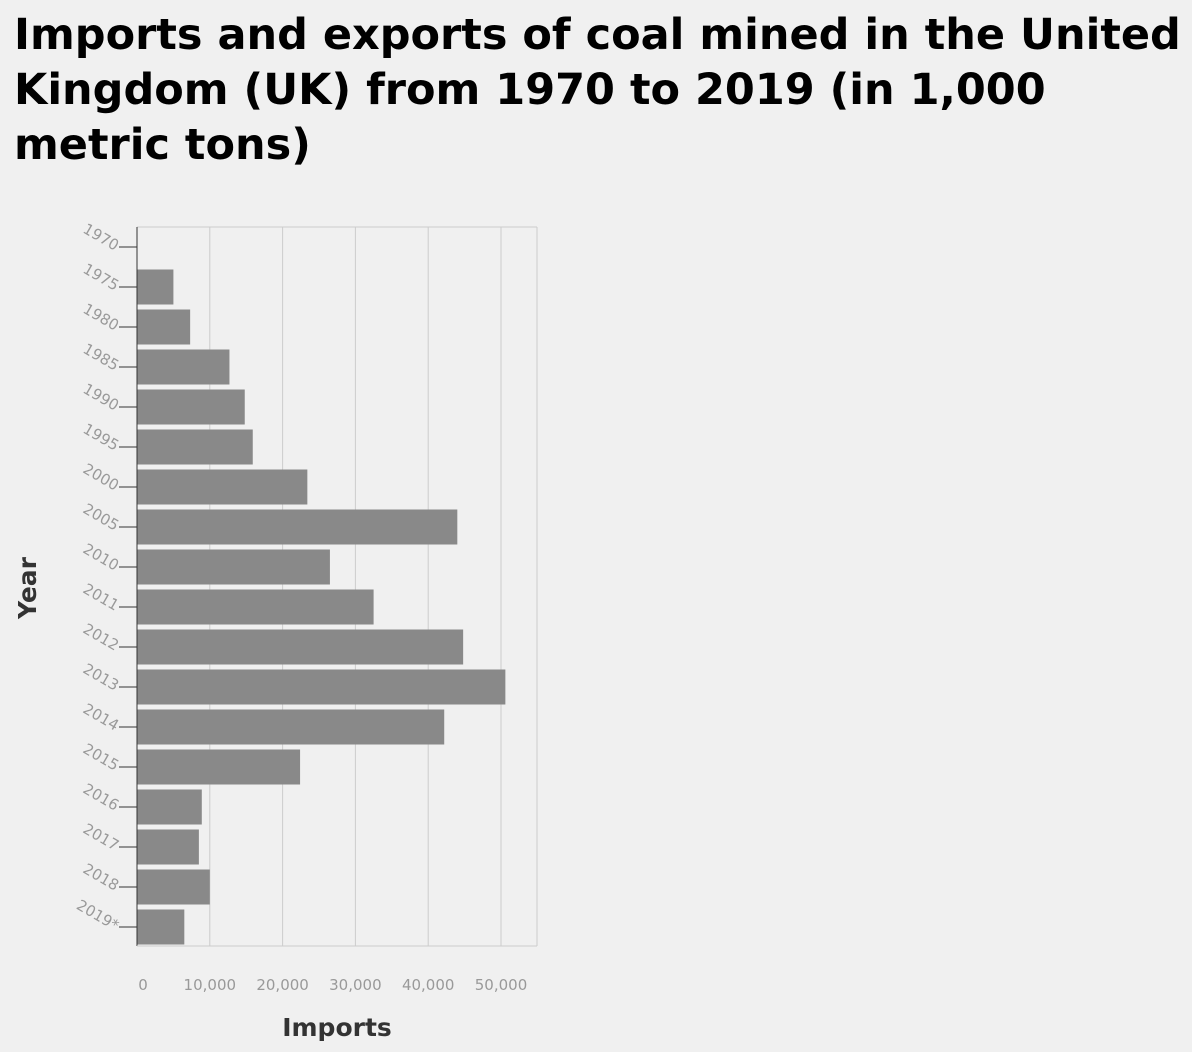 The height and width of the screenshot is (1052, 1192). I want to click on x-tick-label: 30,000, so click(355, 985).